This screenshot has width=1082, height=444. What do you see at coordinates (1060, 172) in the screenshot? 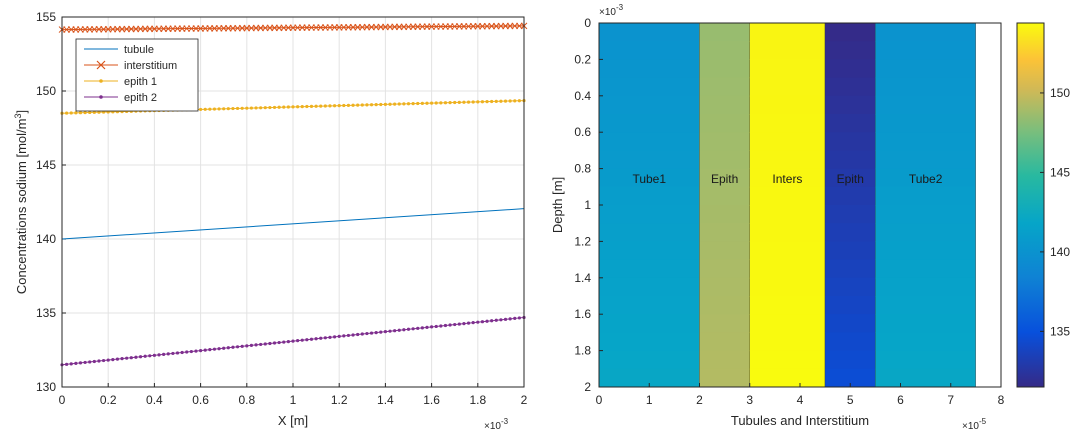
I see `colorbar-tick-label: 145` at bounding box center [1060, 172].